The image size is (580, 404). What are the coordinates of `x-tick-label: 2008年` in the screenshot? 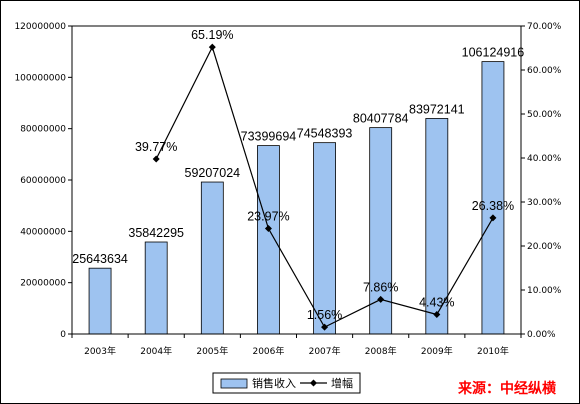 It's located at (381, 351).